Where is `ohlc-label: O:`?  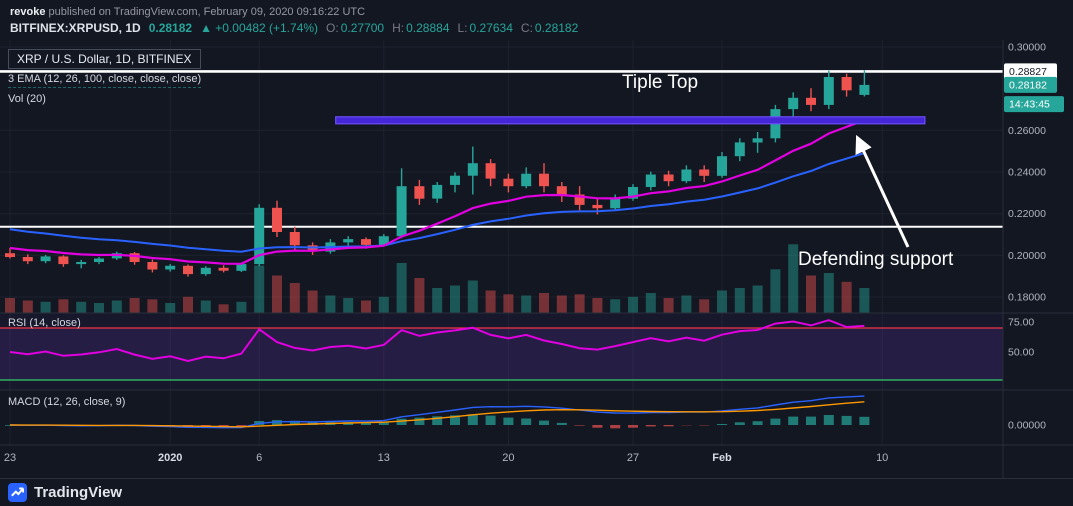 ohlc-label: O: is located at coordinates (332, 28).